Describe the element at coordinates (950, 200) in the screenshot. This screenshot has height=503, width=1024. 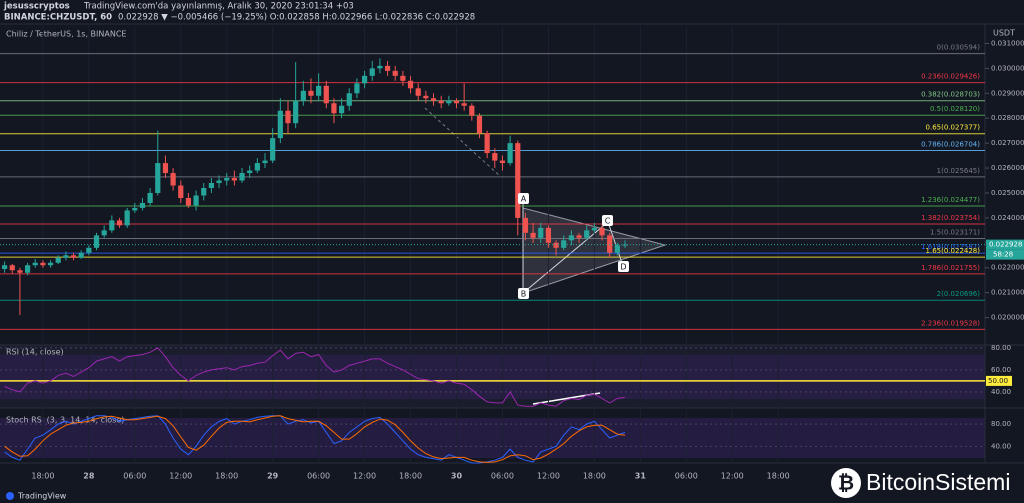
I see `fib-label: 1.236(0.024477)` at that location.